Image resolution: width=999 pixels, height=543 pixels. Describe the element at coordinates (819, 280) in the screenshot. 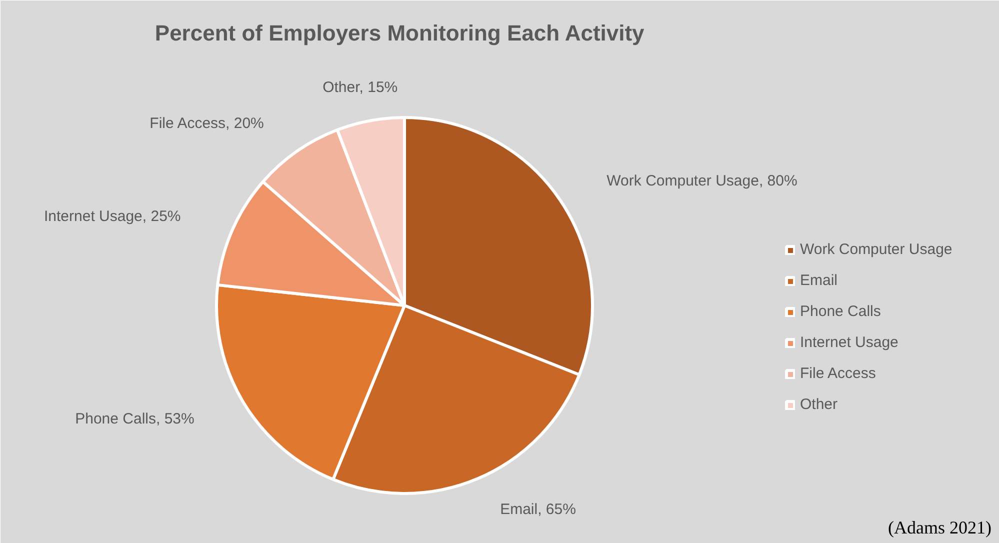

I see `legend-label: Email` at that location.